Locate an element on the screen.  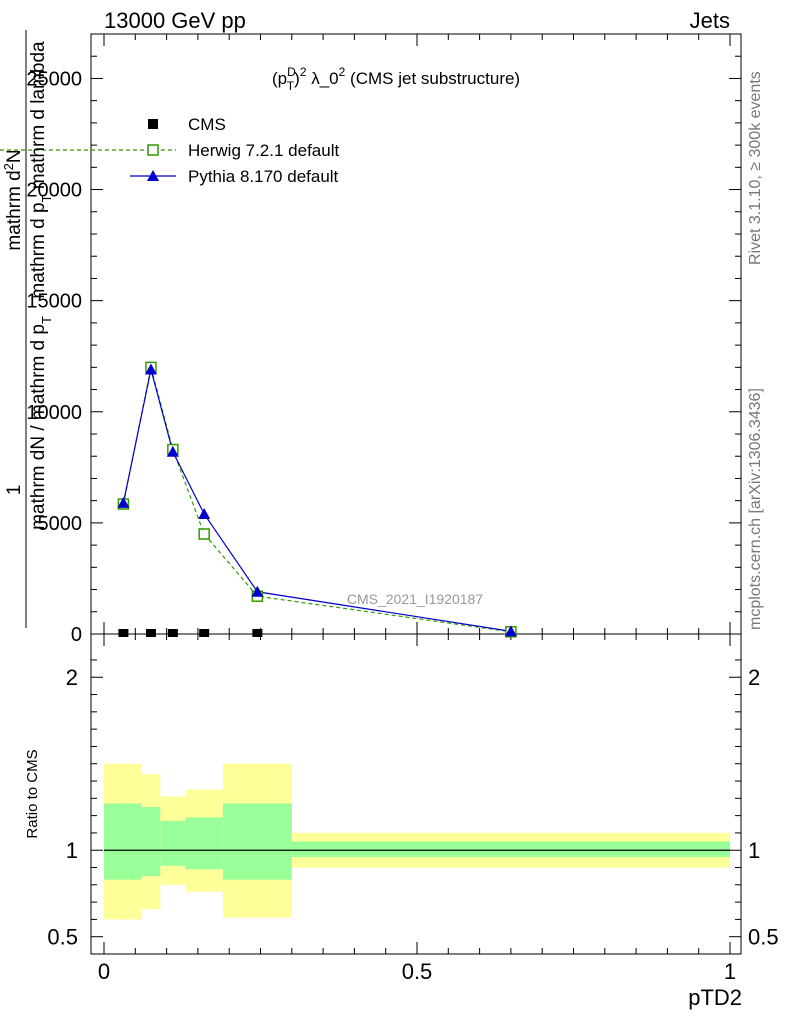
main-y-tick-label: 0 is located at coordinates (76, 635).